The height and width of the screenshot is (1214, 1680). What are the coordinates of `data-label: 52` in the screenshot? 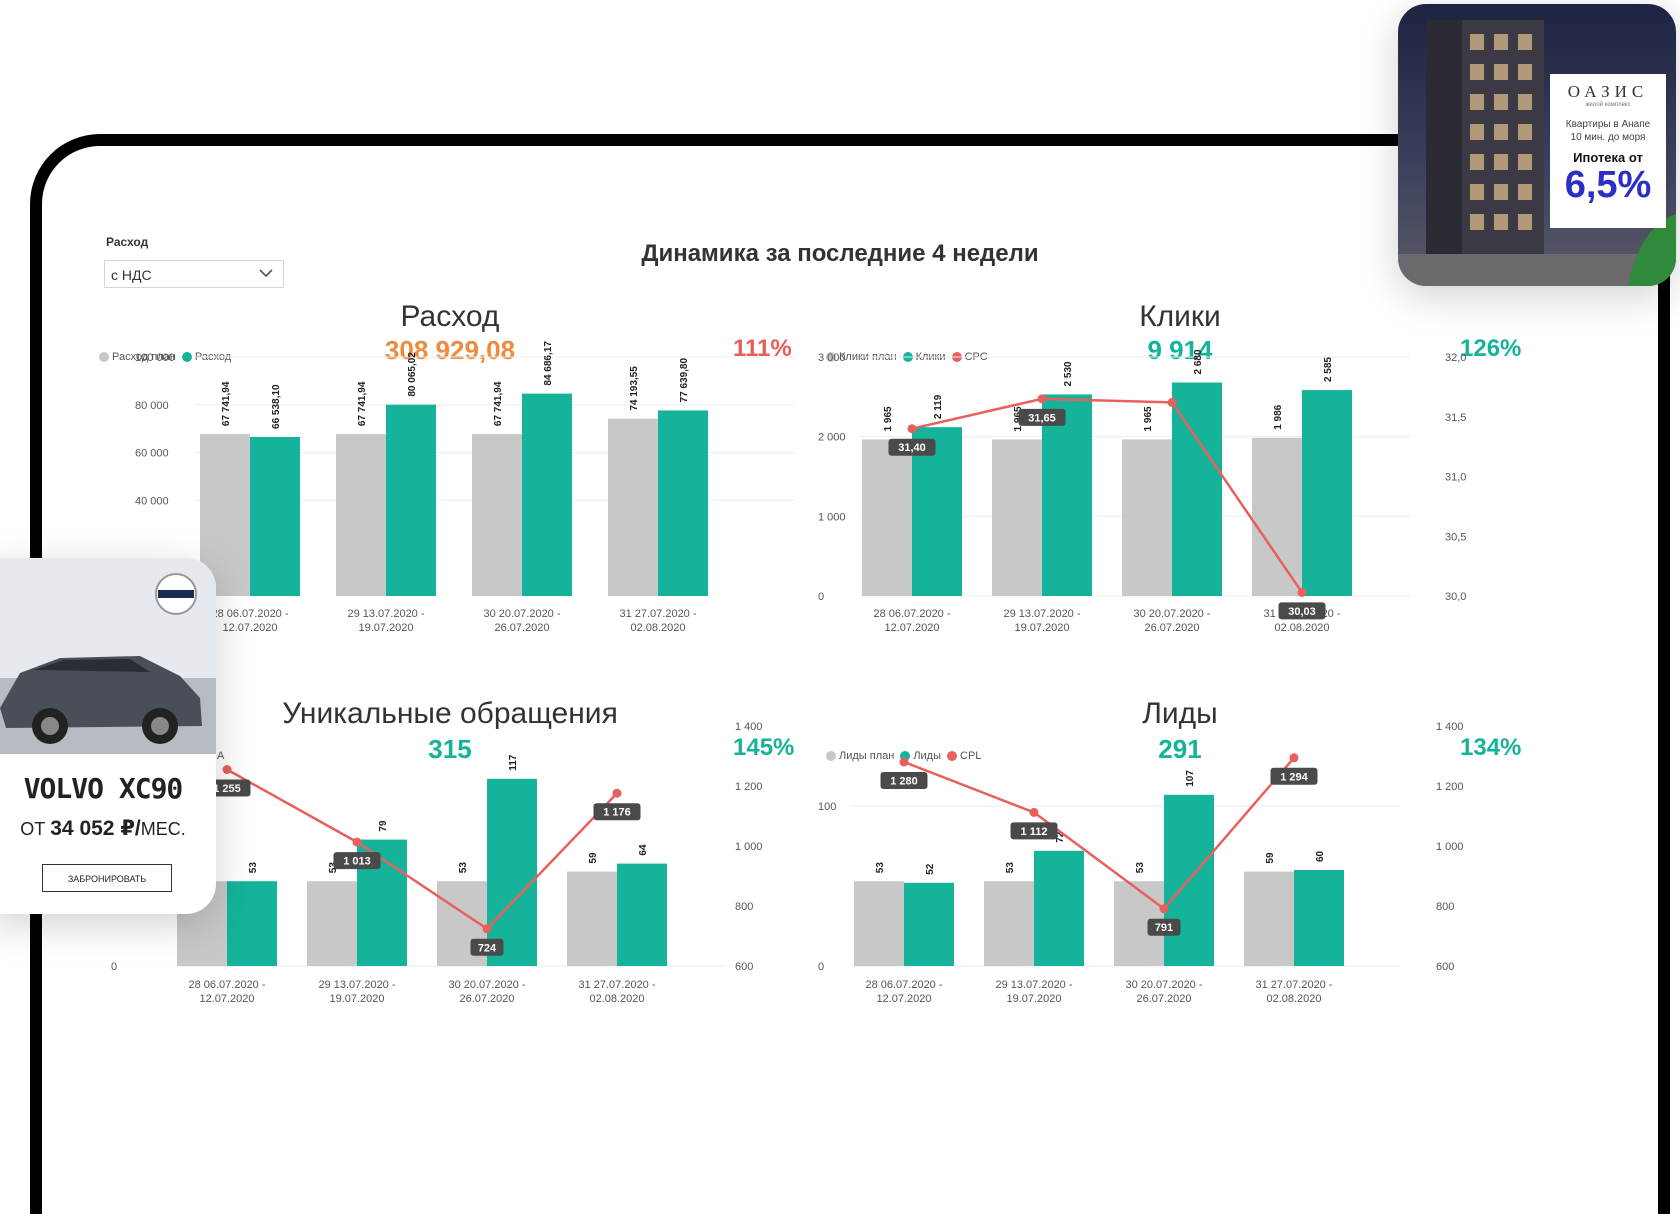 It's located at (930, 869).